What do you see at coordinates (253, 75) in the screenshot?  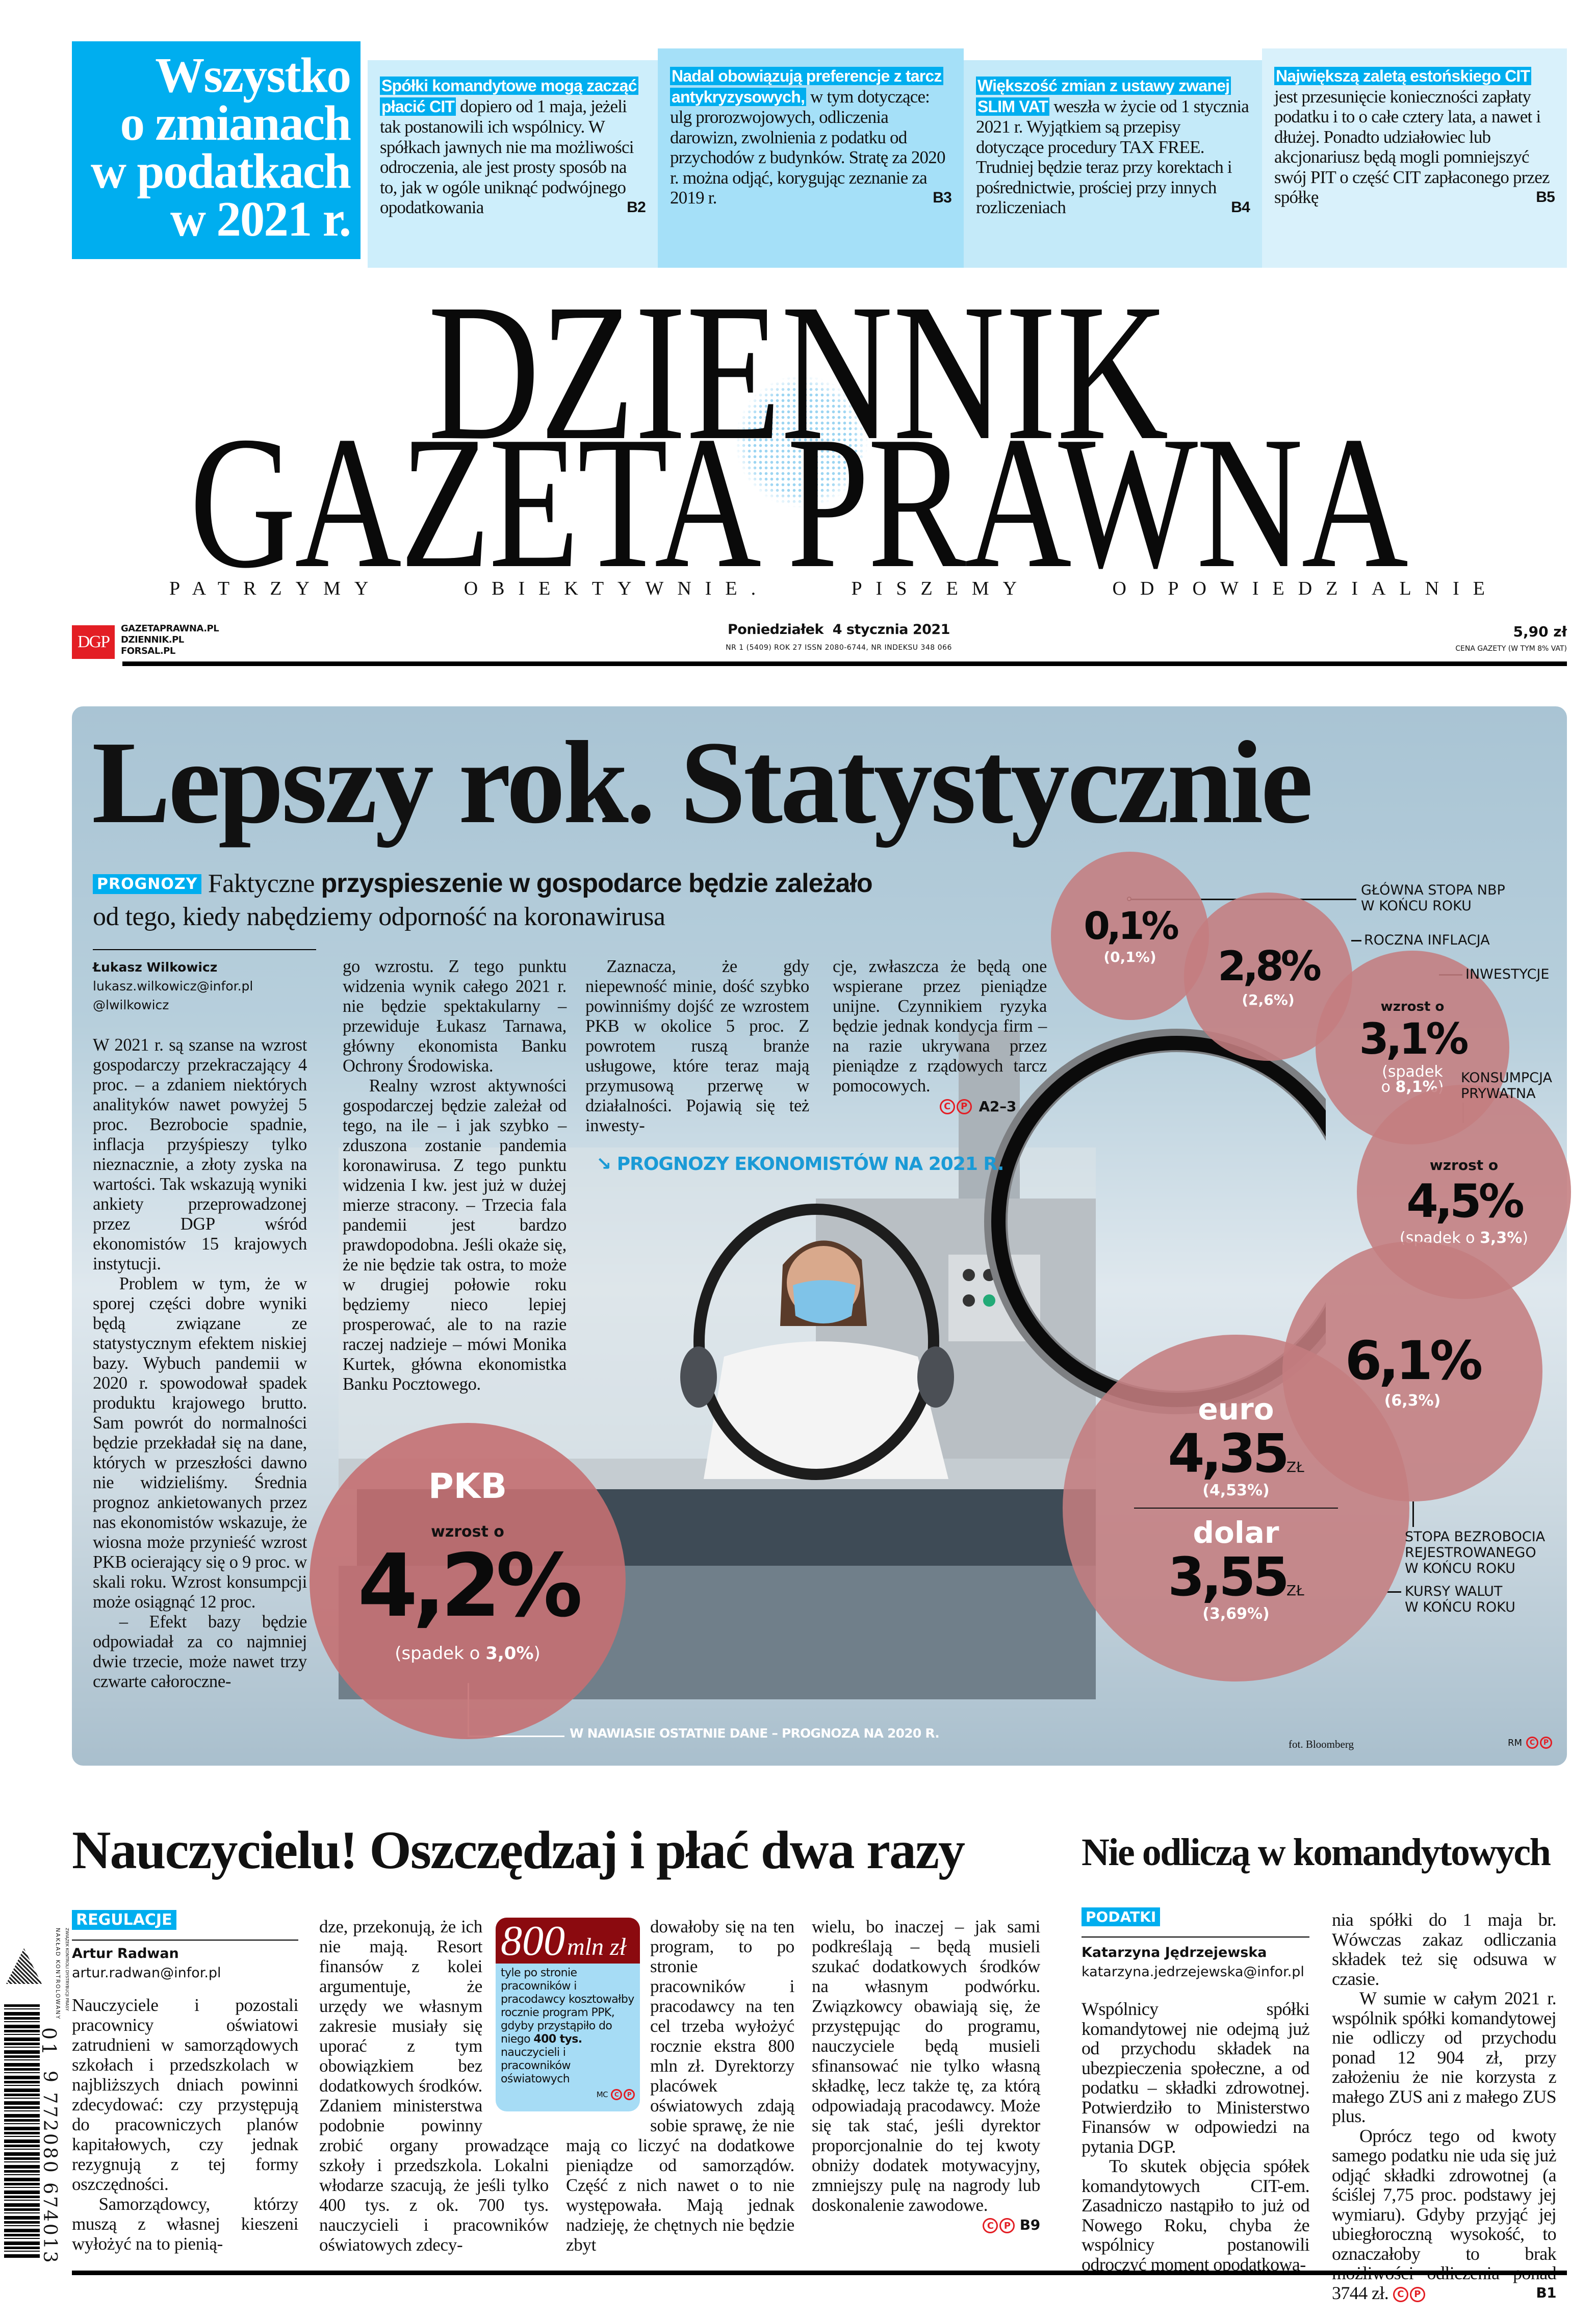 I see `teaser-title-line: Wszystko` at bounding box center [253, 75].